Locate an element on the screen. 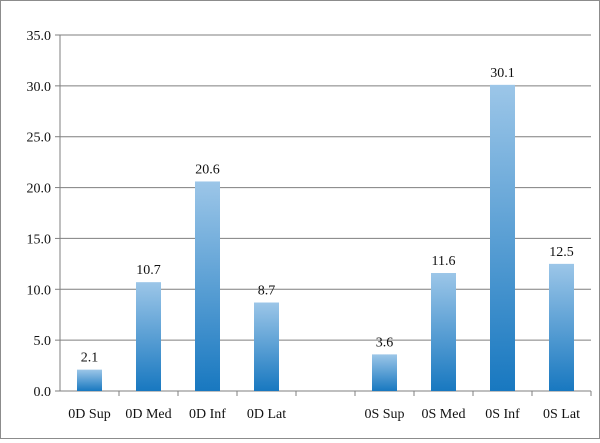 The image size is (600, 443). y-tick-label: 15.0 is located at coordinates (39, 239).